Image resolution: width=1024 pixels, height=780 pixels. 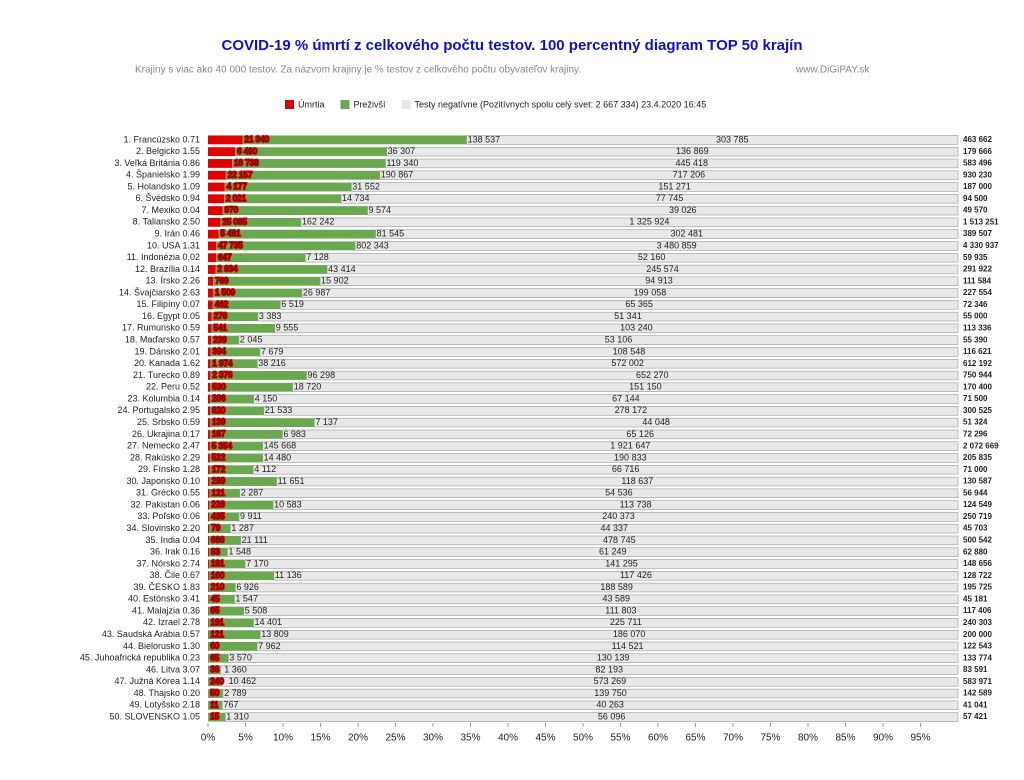 What do you see at coordinates (619, 493) in the screenshot?
I see `value-label: 54 536` at bounding box center [619, 493].